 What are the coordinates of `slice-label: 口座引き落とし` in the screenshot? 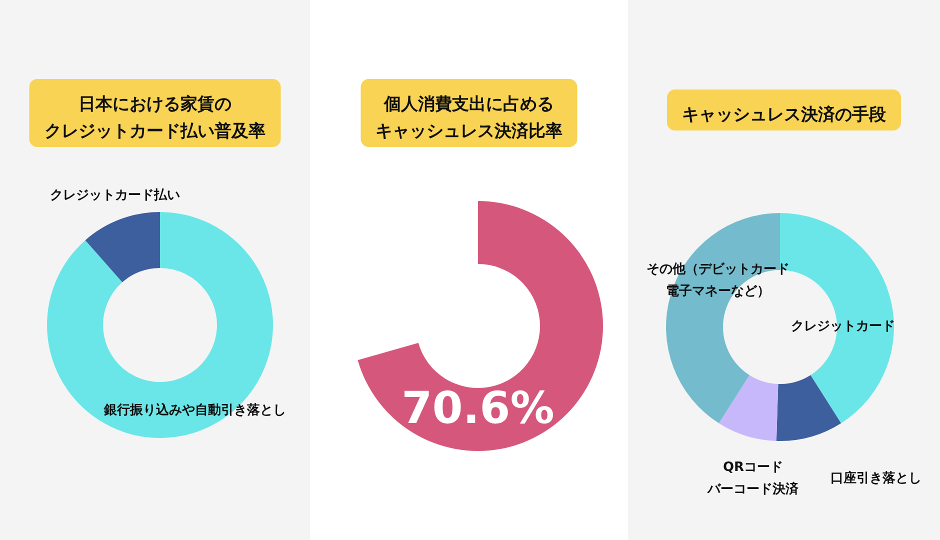 It's located at (876, 478).